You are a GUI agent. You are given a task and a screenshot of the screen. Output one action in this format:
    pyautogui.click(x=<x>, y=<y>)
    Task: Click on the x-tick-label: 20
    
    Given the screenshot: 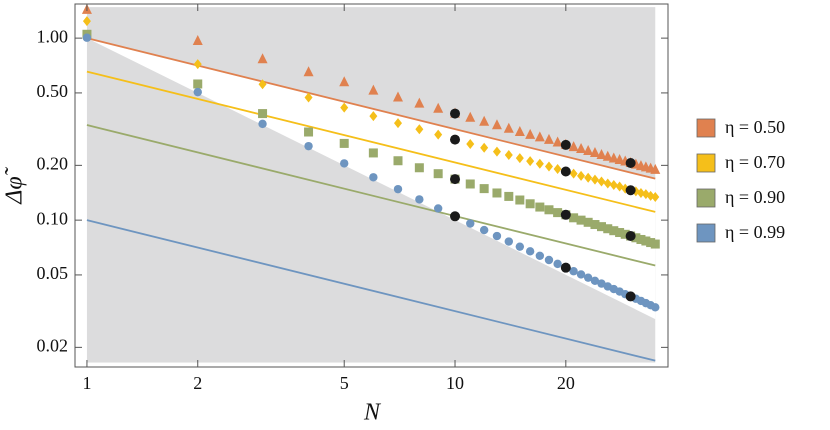 What is the action you would take?
    pyautogui.click(x=566, y=383)
    